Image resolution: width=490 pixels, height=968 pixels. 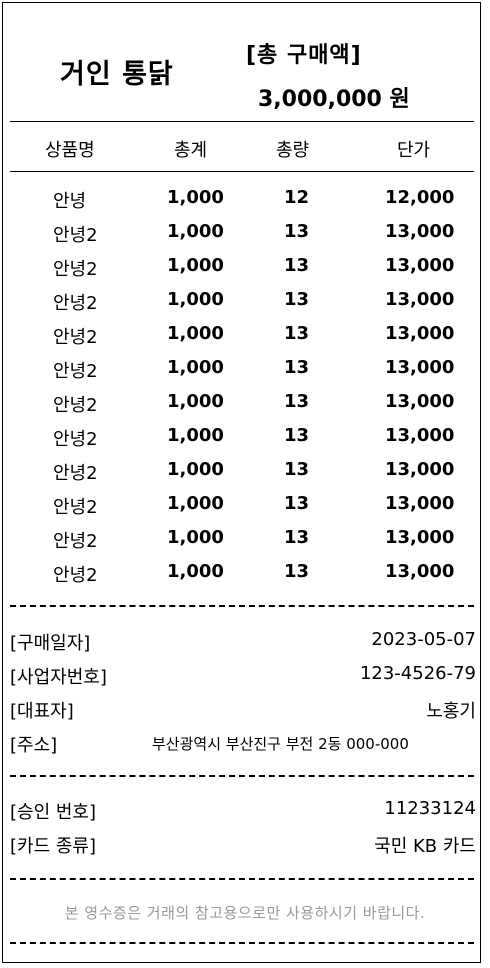 What do you see at coordinates (34, 745) in the screenshot?
I see `address-label: [주소]` at bounding box center [34, 745].